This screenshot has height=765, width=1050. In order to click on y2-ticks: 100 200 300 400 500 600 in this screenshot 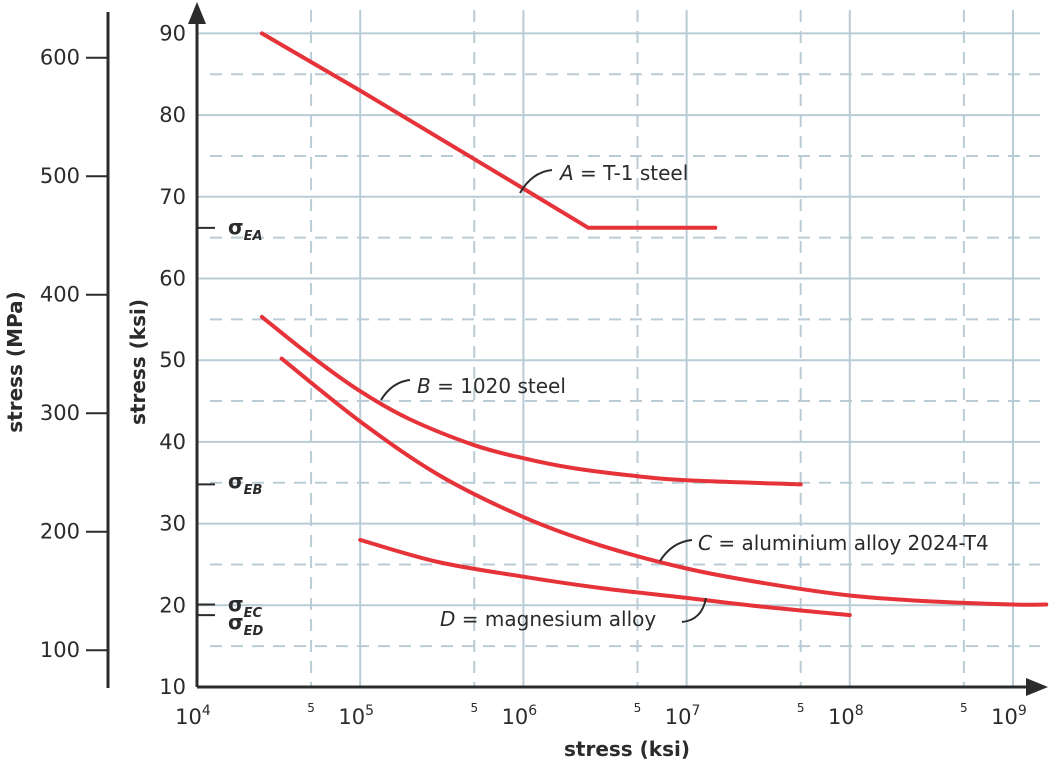, I will do `click(74, 354)`.